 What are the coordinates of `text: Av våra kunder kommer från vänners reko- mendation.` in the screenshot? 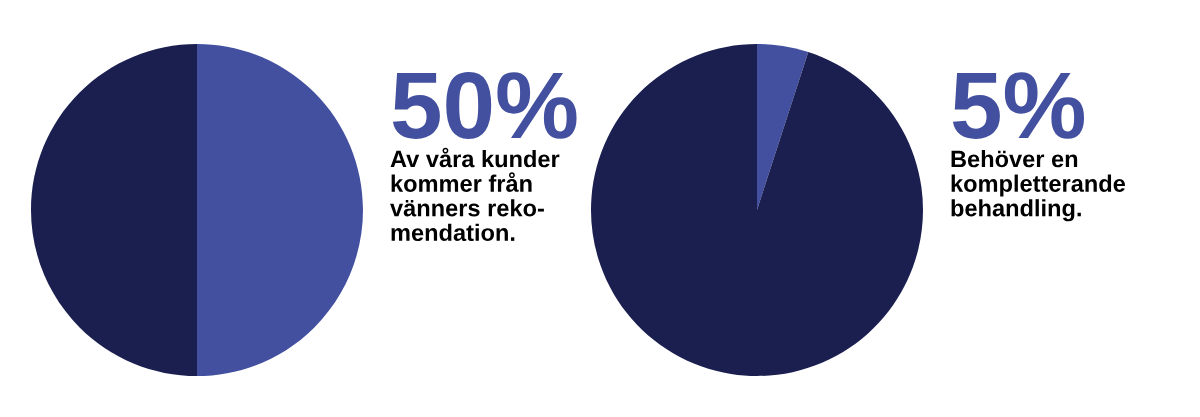 It's located at (475, 194).